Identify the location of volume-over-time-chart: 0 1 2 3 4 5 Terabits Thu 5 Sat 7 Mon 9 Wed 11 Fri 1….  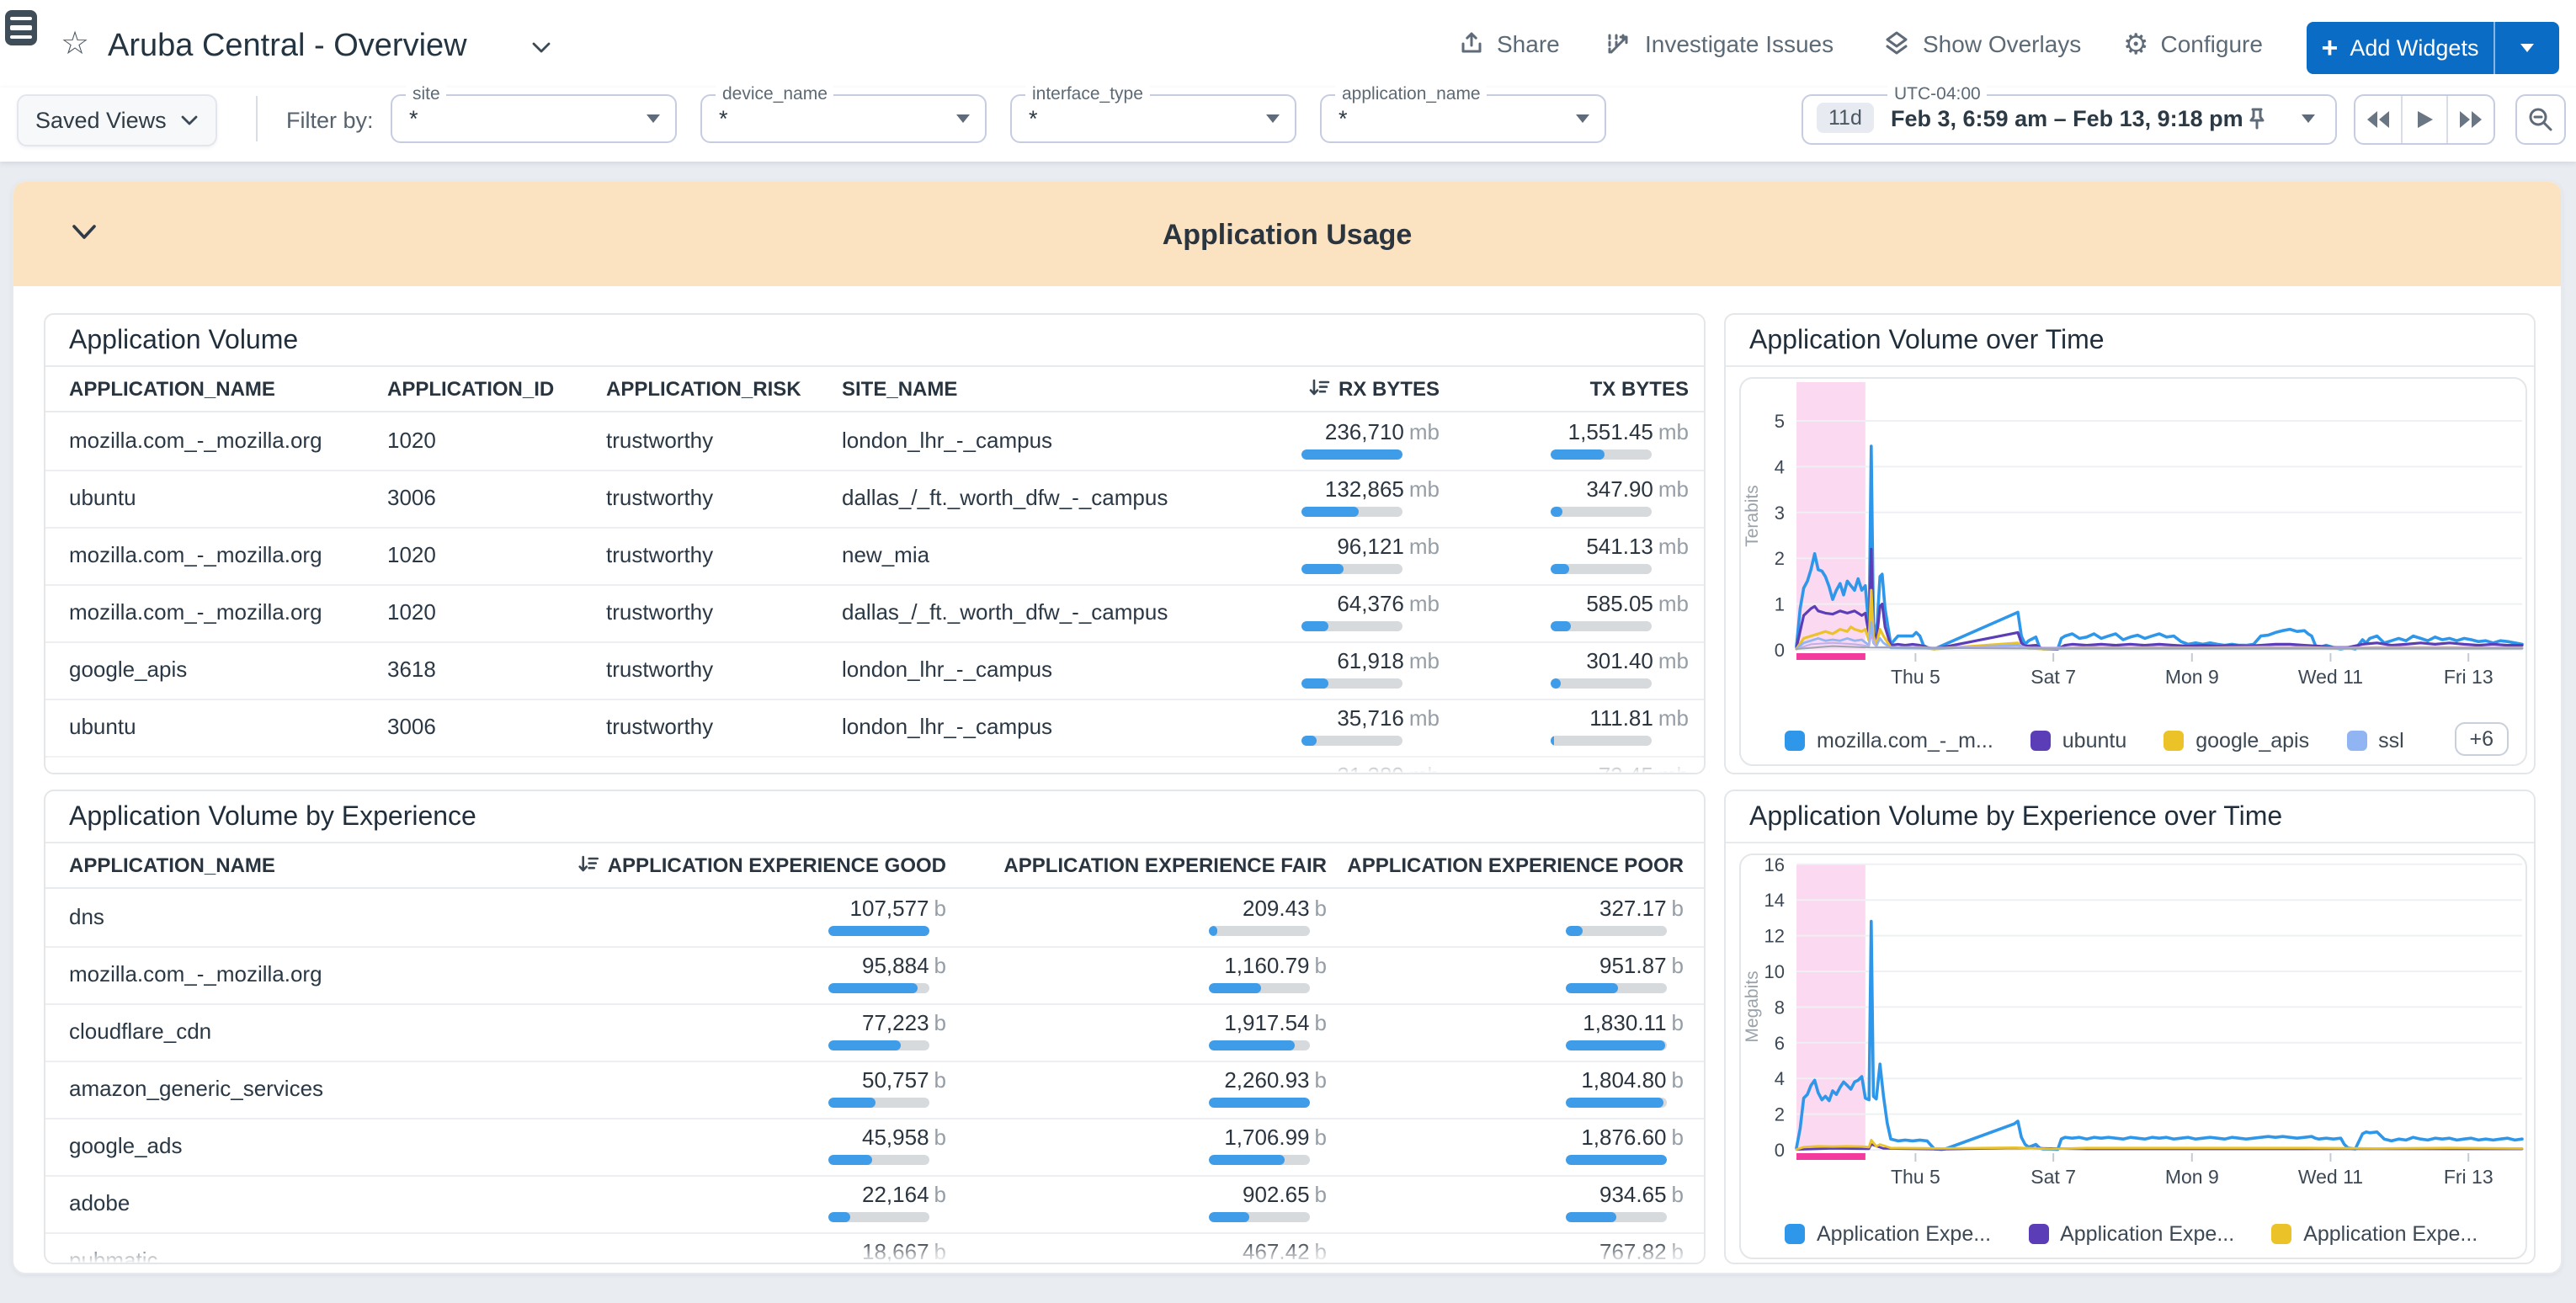
(2133, 544).